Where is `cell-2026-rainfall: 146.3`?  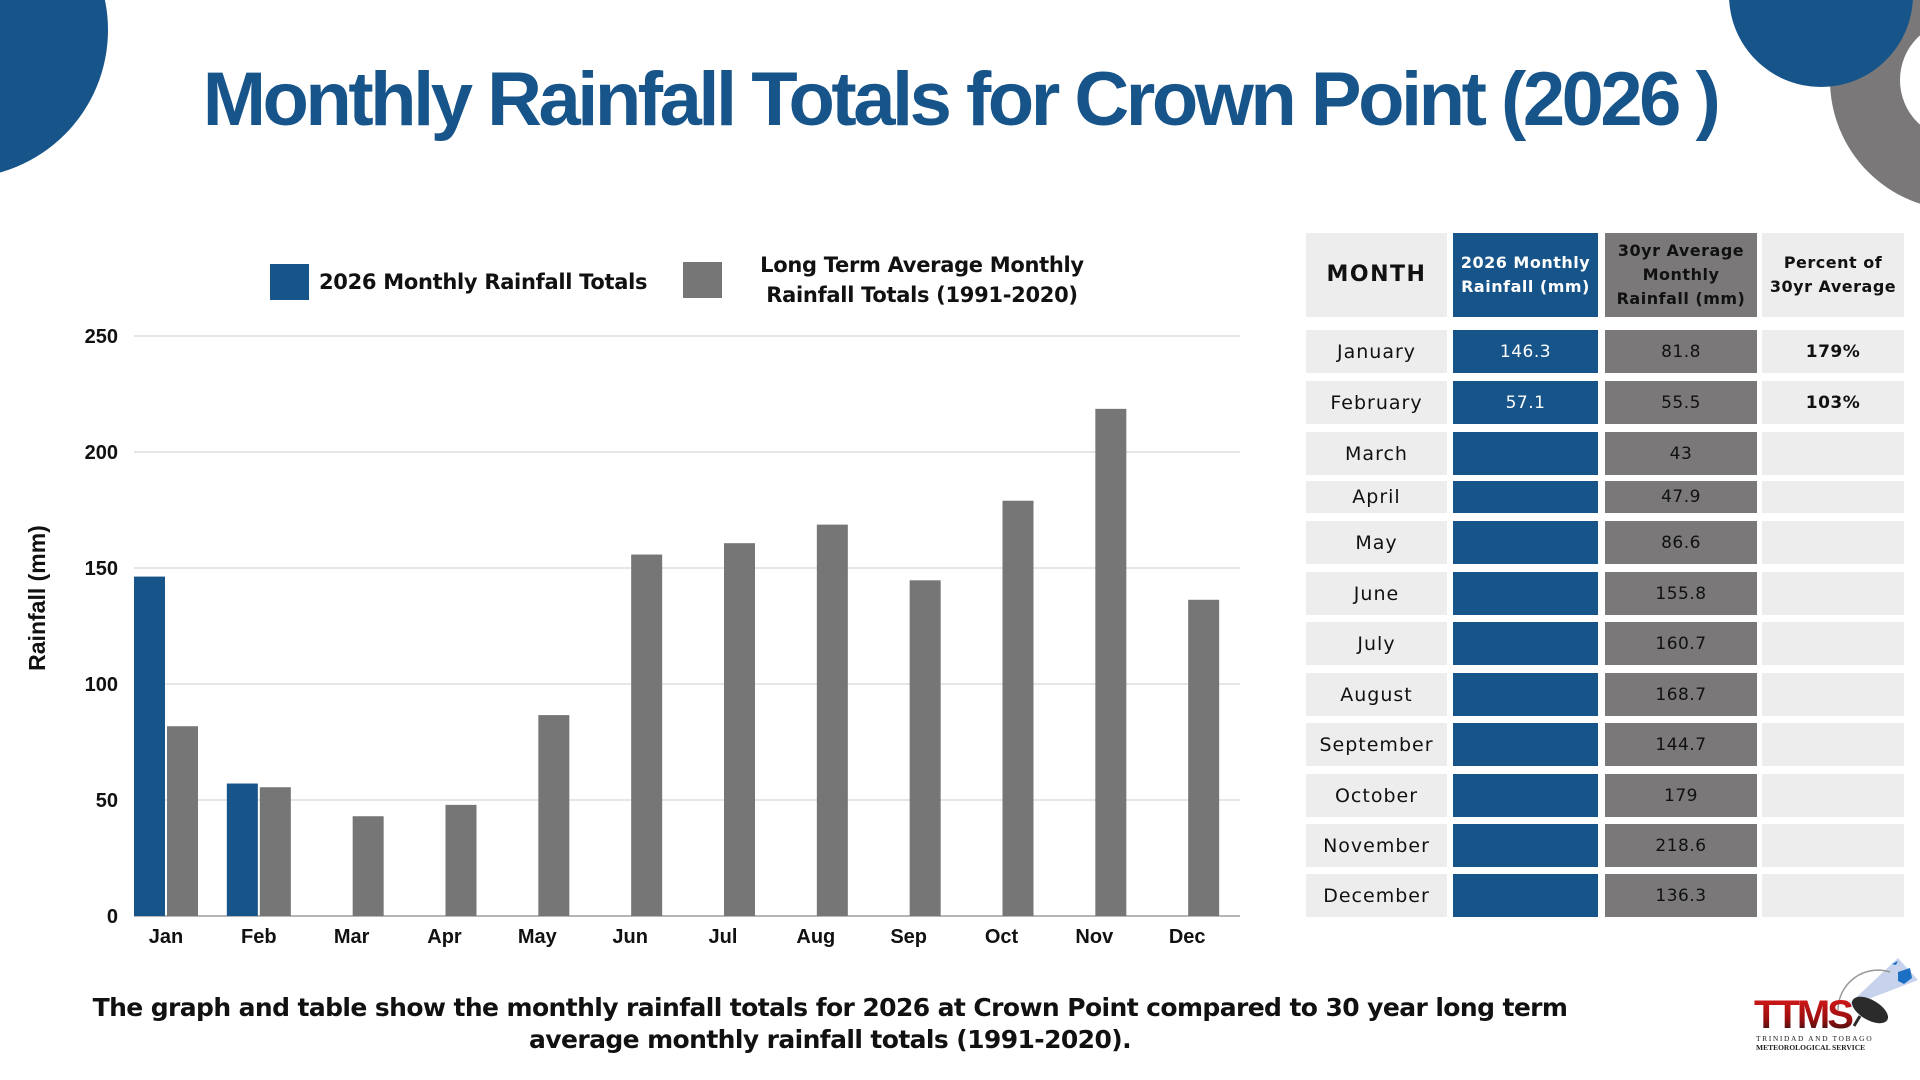 cell-2026-rainfall: 146.3 is located at coordinates (1525, 351).